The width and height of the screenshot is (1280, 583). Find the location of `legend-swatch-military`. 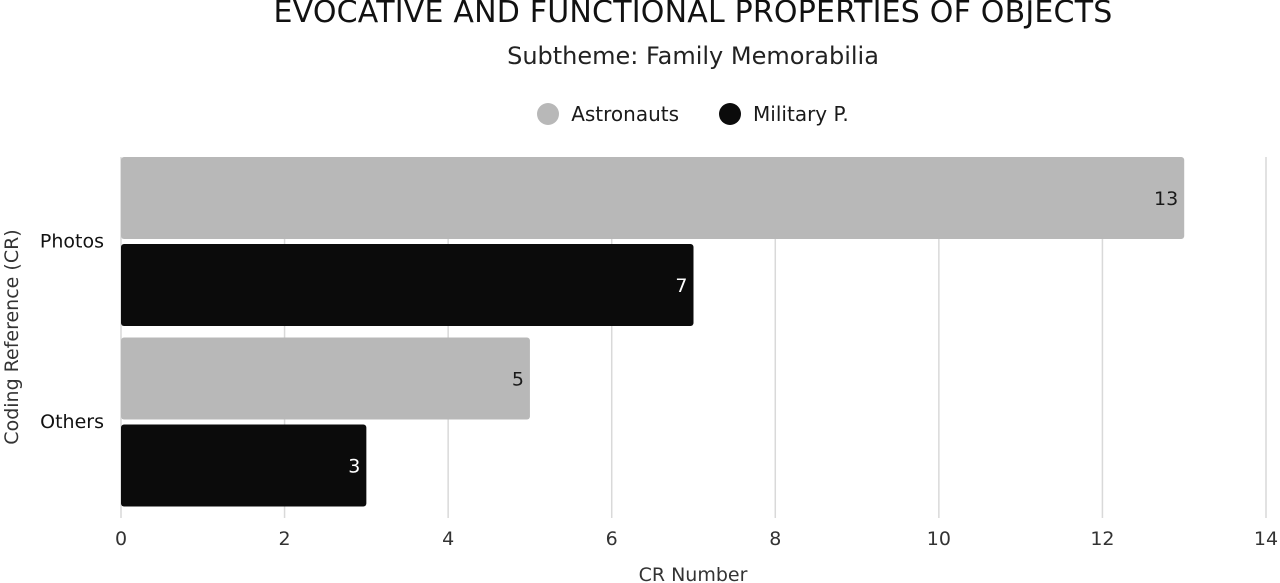

legend-swatch-military is located at coordinates (730, 114).